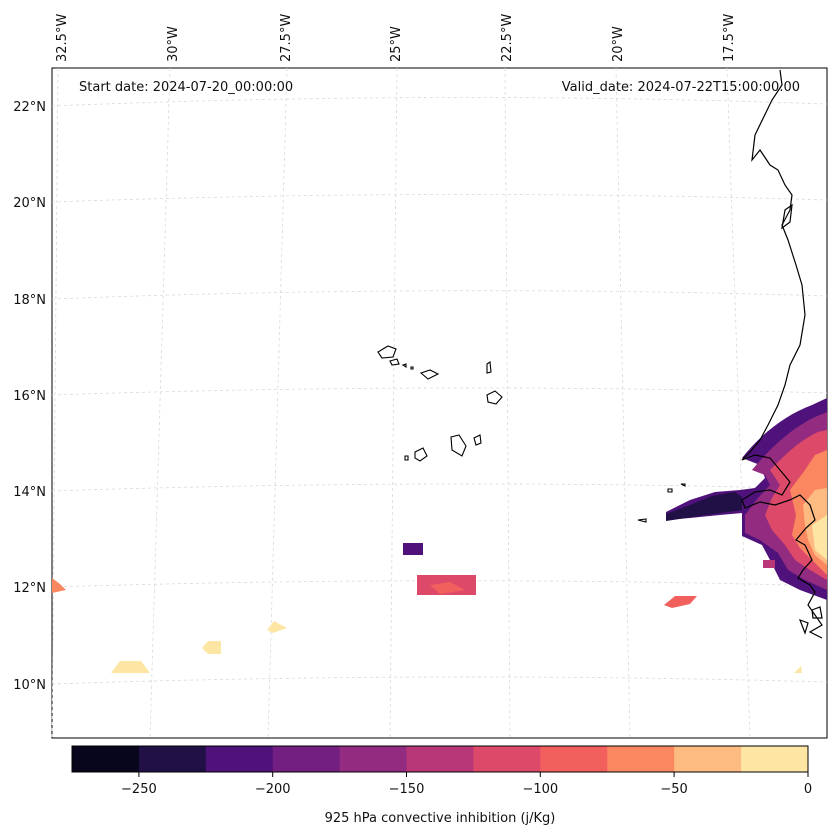  What do you see at coordinates (729, 38) in the screenshot?
I see `lon-tick-label: 17.5°W` at bounding box center [729, 38].